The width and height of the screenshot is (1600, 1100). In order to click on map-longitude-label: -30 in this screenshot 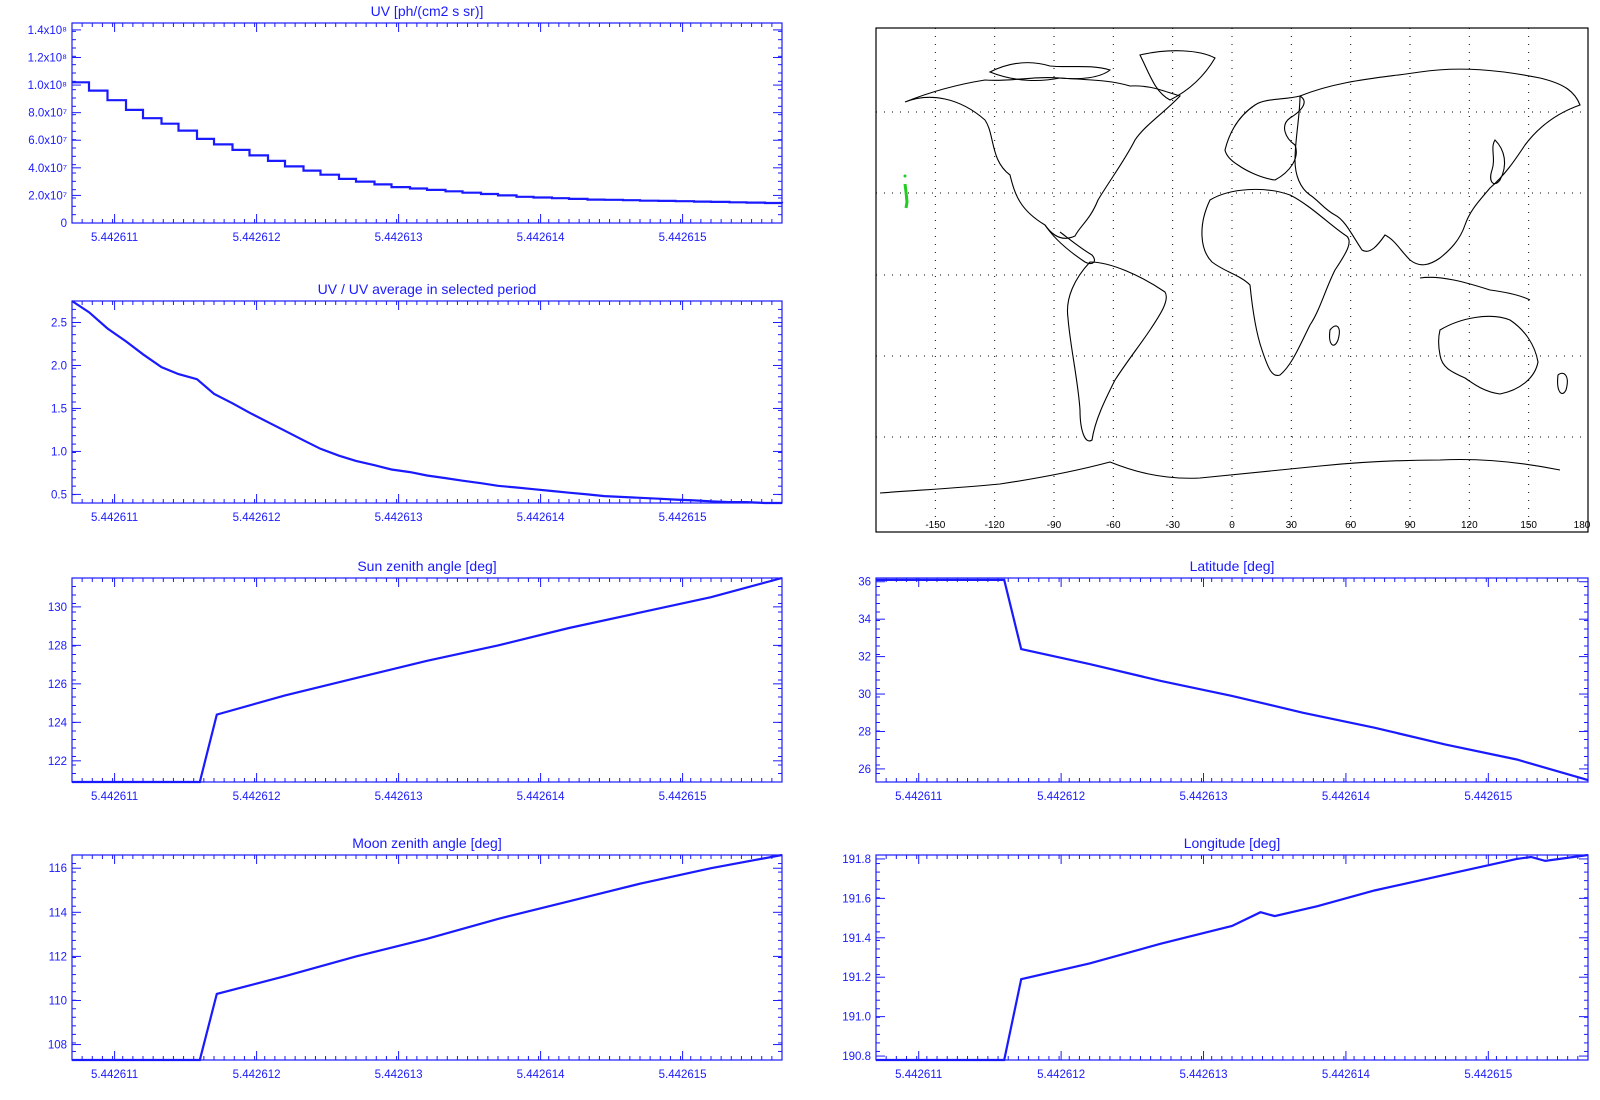, I will do `click(1172, 525)`.